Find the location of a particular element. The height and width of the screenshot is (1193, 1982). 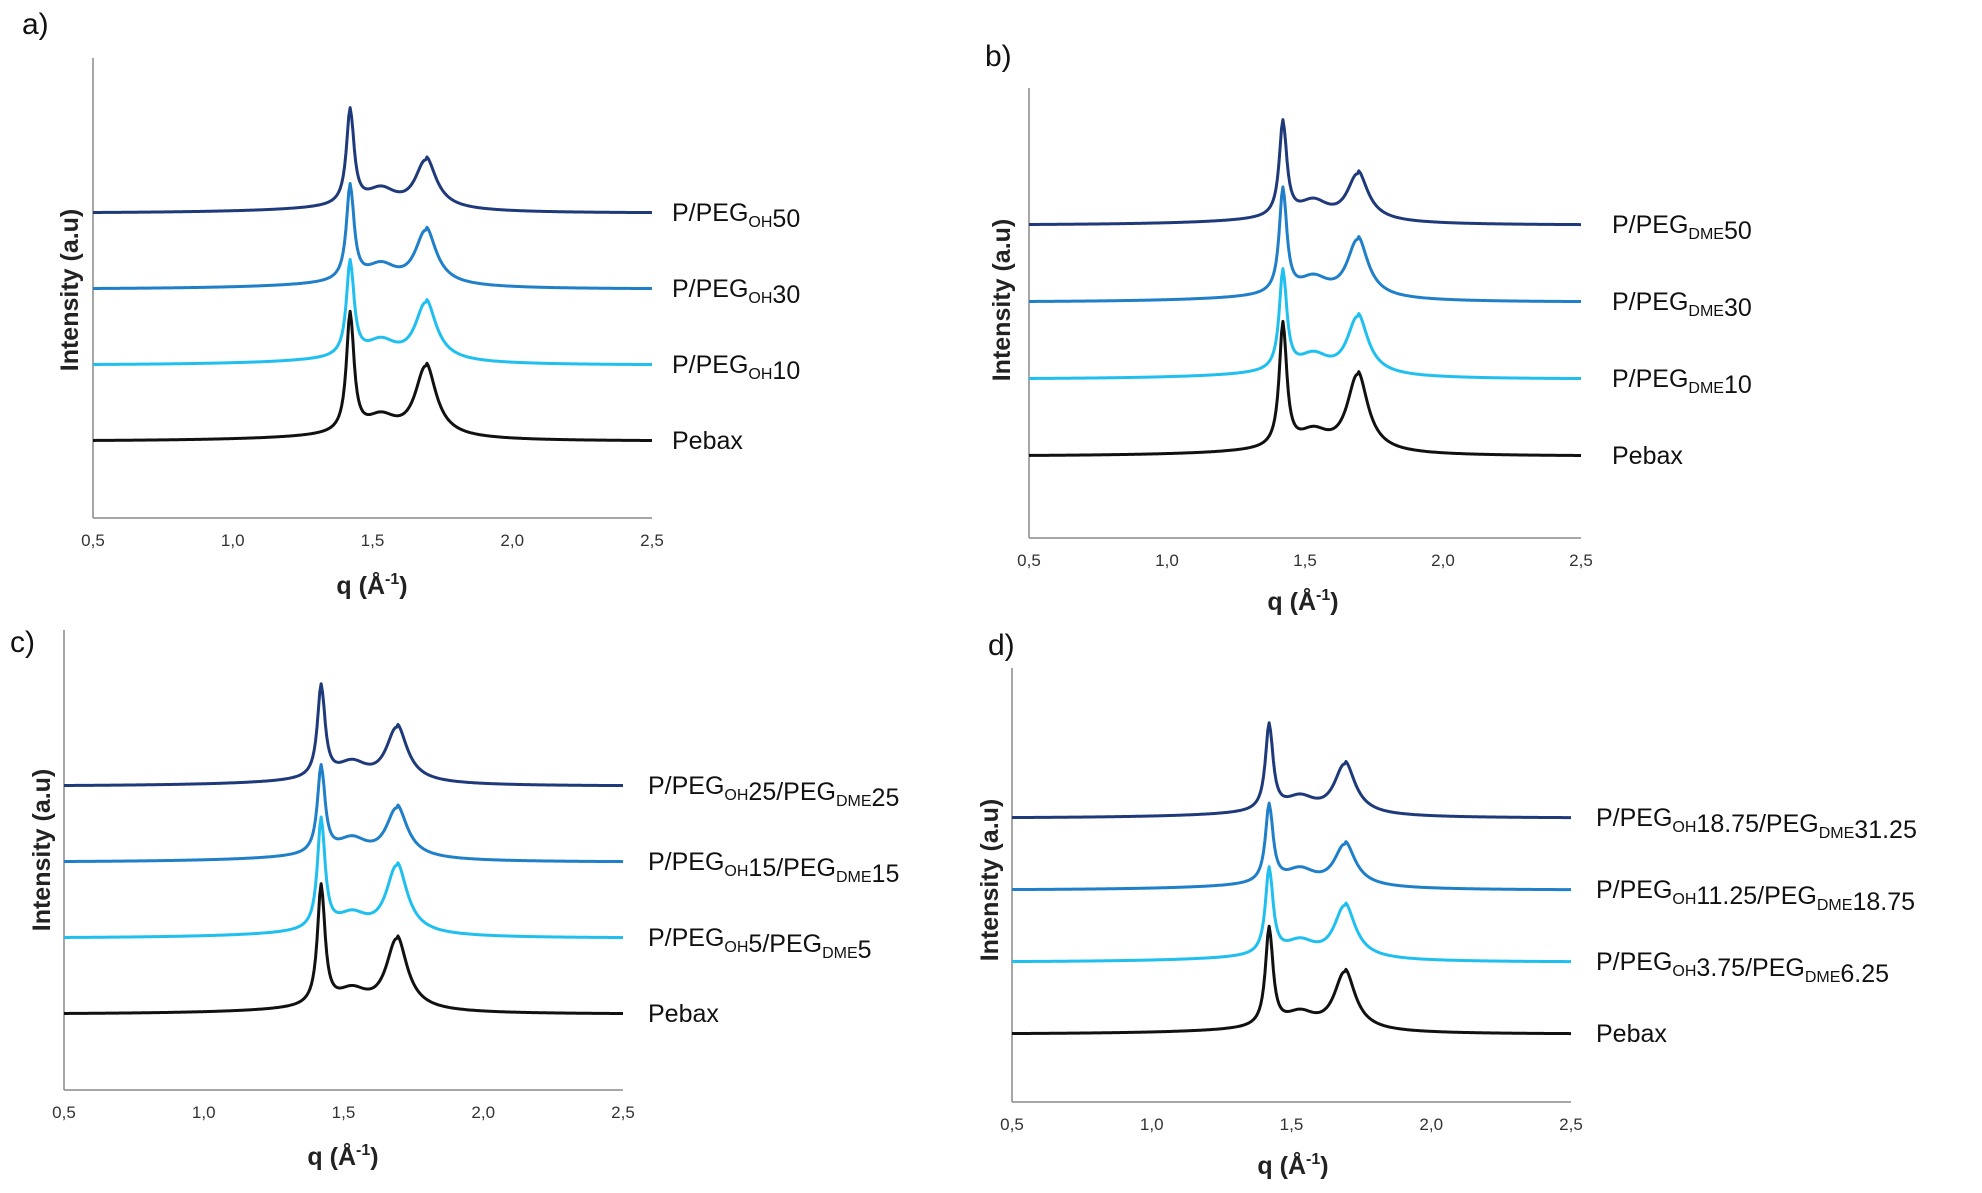

series-label: P/PEGOH50 is located at coordinates (736, 216).